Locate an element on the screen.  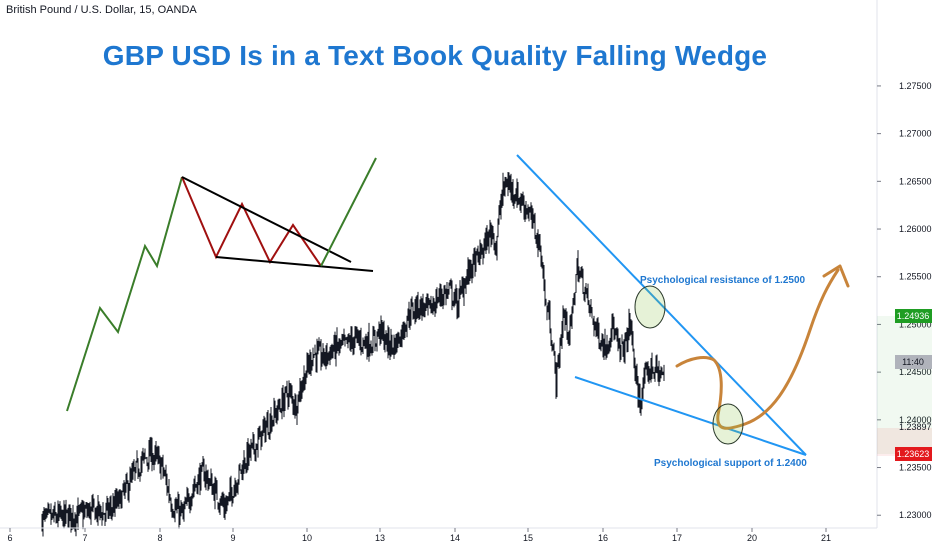
range-highlight-green is located at coordinates (904, 385).